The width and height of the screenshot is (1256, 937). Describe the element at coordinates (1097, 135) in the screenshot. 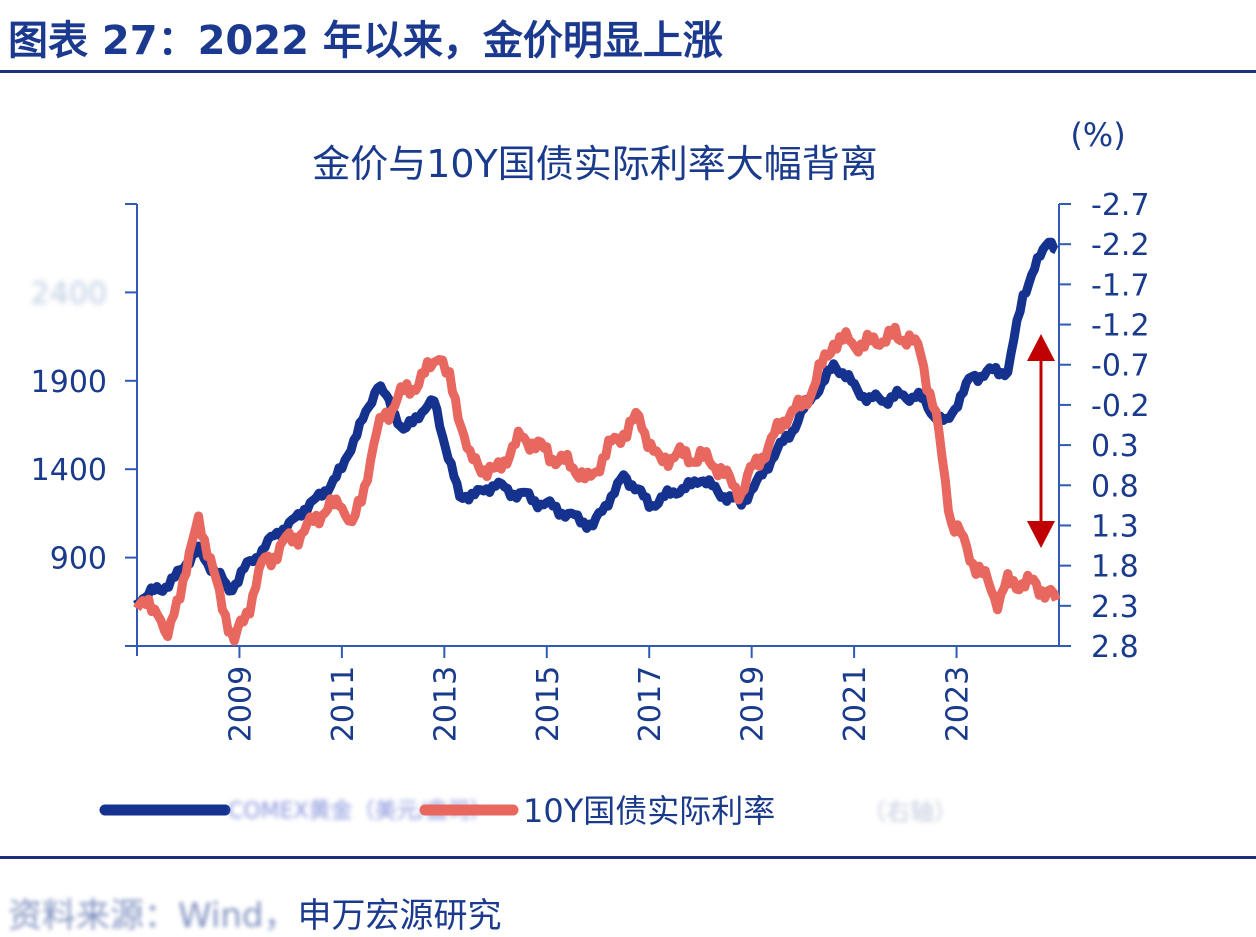

I see `right-axis-unit: (%)` at that location.